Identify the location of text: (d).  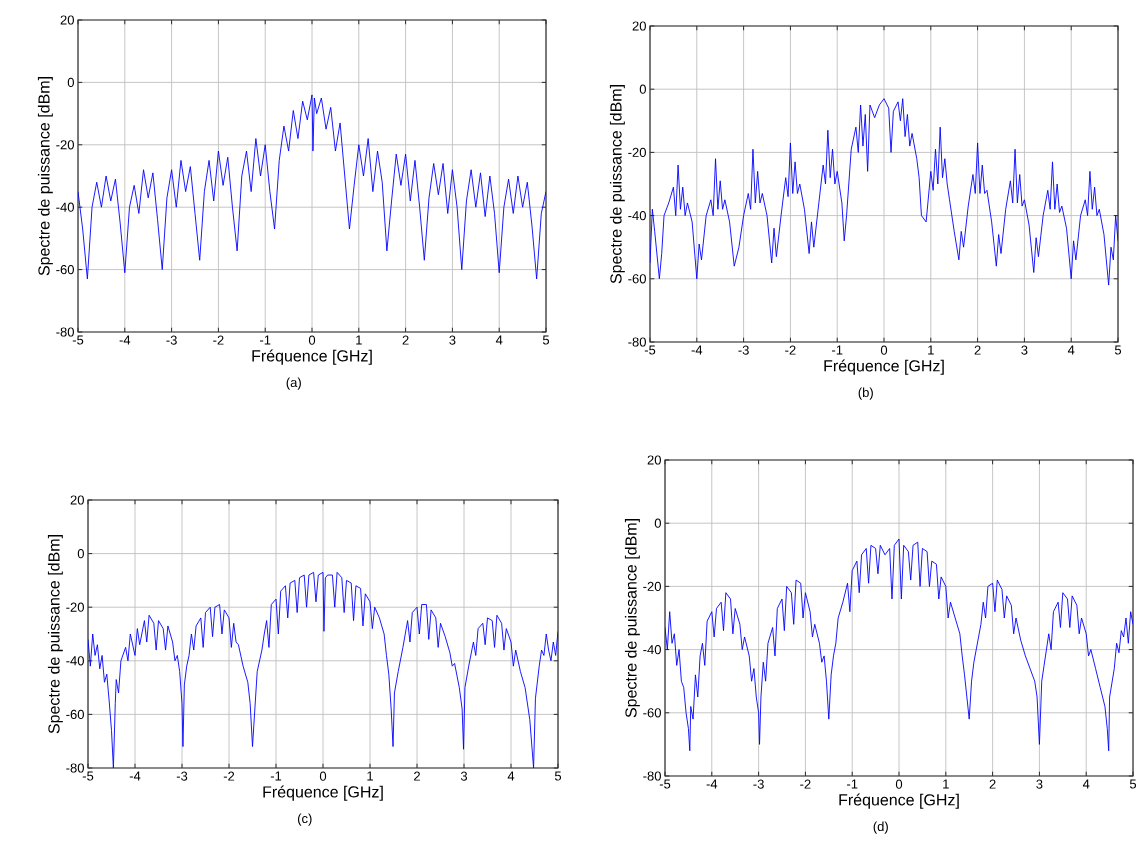
(880, 827).